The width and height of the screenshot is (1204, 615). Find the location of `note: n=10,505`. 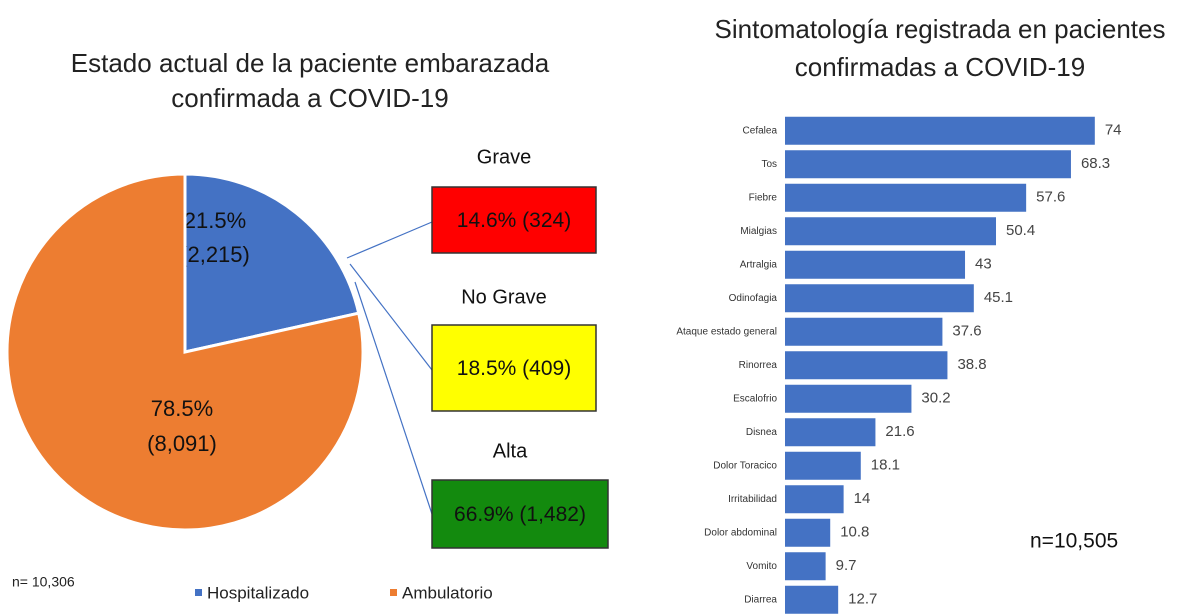

note: n=10,505 is located at coordinates (1074, 541).